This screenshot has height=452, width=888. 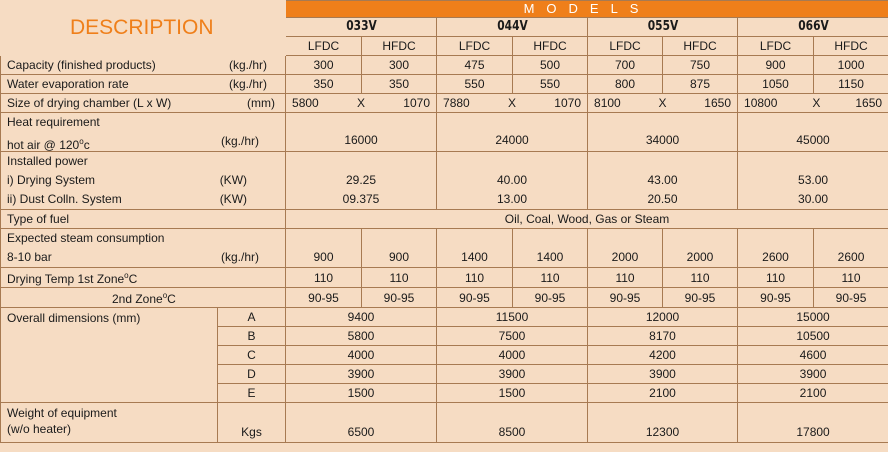 What do you see at coordinates (251, 393) in the screenshot?
I see `dimension-key: E` at bounding box center [251, 393].